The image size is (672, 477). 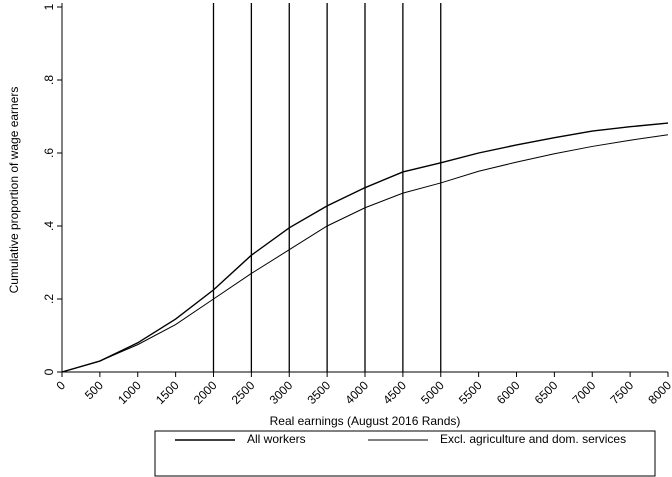 What do you see at coordinates (533, 439) in the screenshot?
I see `legend-label: Excl. agriculture and dom. services` at bounding box center [533, 439].